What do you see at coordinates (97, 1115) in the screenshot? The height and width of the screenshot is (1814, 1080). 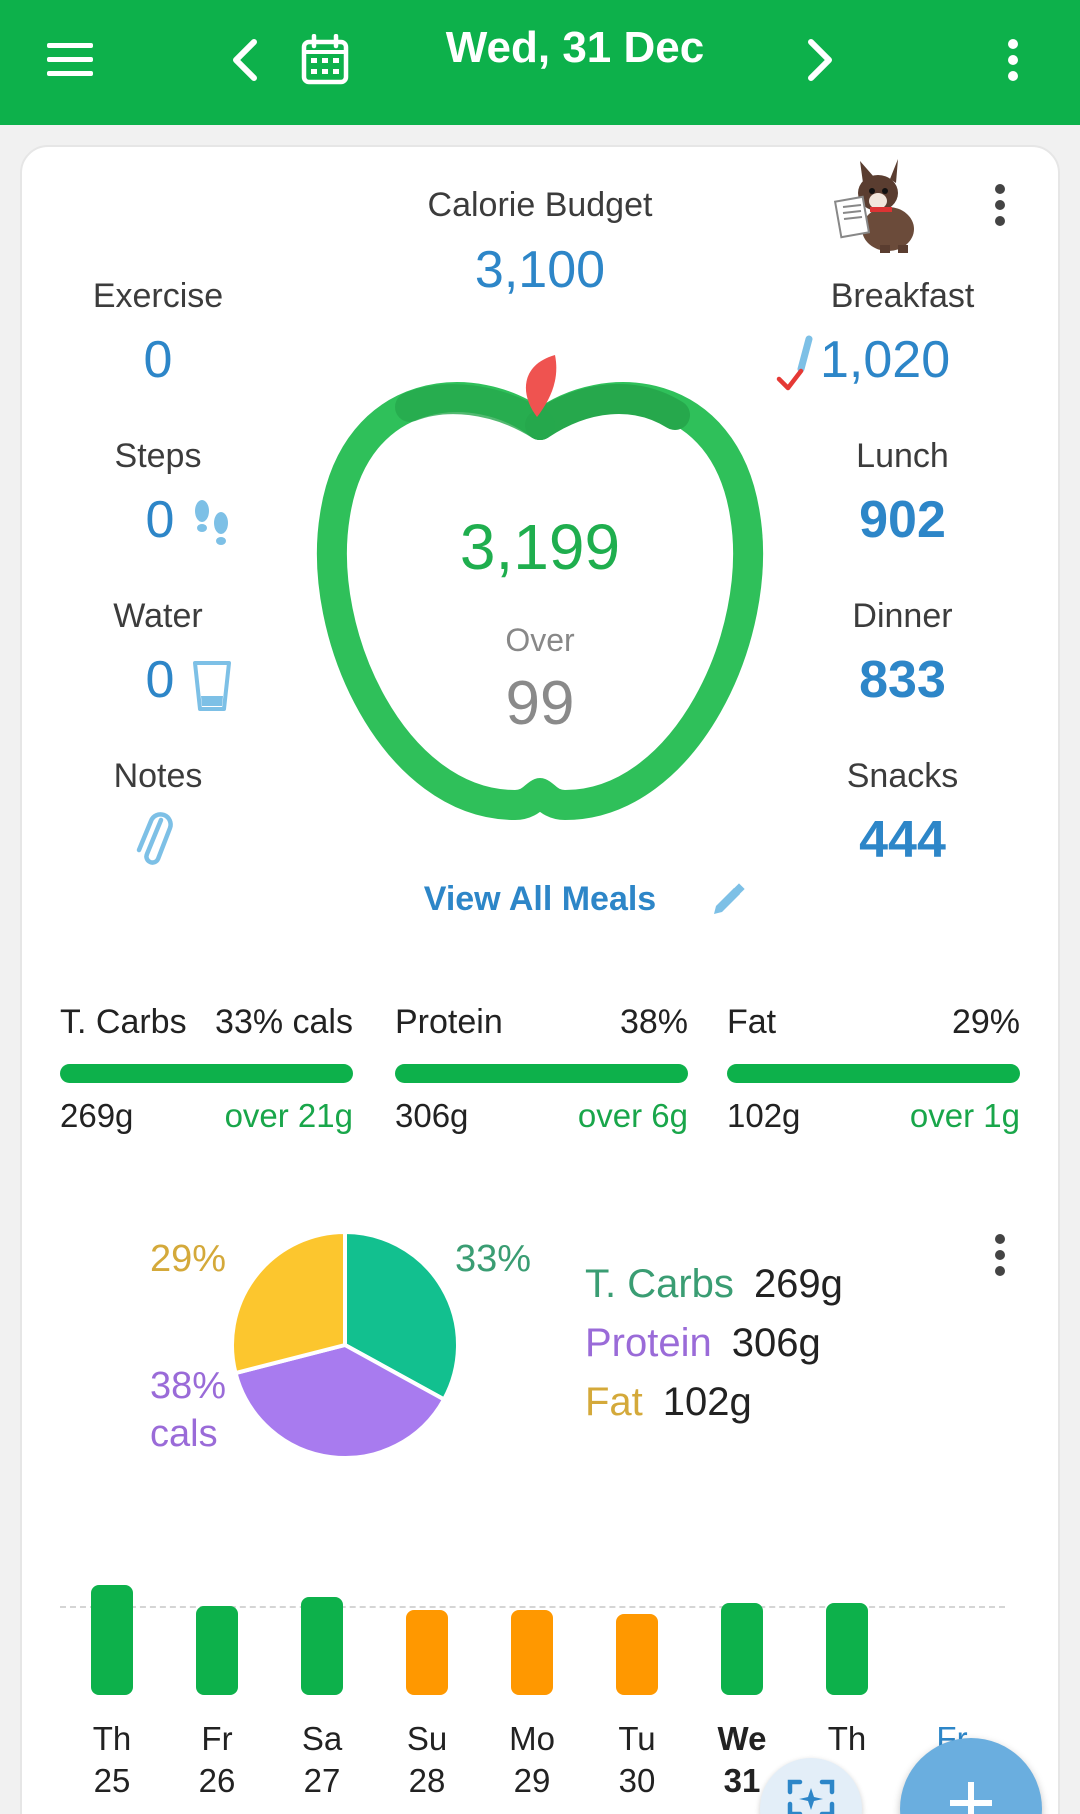 I see `macro-grams: 269g` at bounding box center [97, 1115].